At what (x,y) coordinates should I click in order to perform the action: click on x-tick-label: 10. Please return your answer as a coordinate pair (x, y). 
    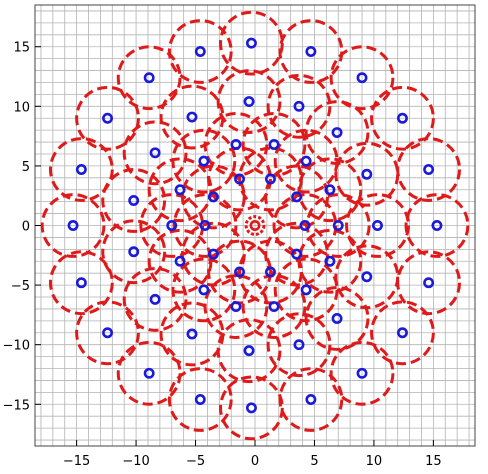
    Looking at the image, I should click on (374, 461).